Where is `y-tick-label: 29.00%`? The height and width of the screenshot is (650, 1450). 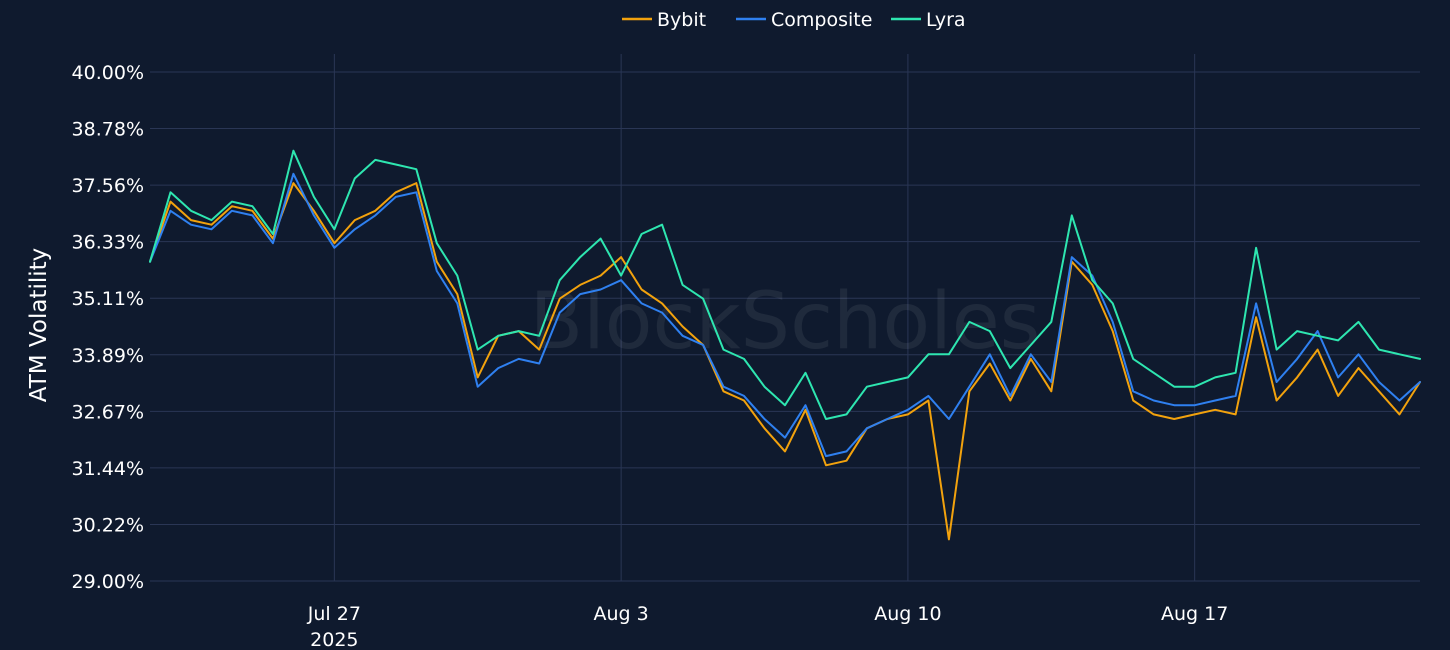
y-tick-label: 29.00% is located at coordinates (108, 582).